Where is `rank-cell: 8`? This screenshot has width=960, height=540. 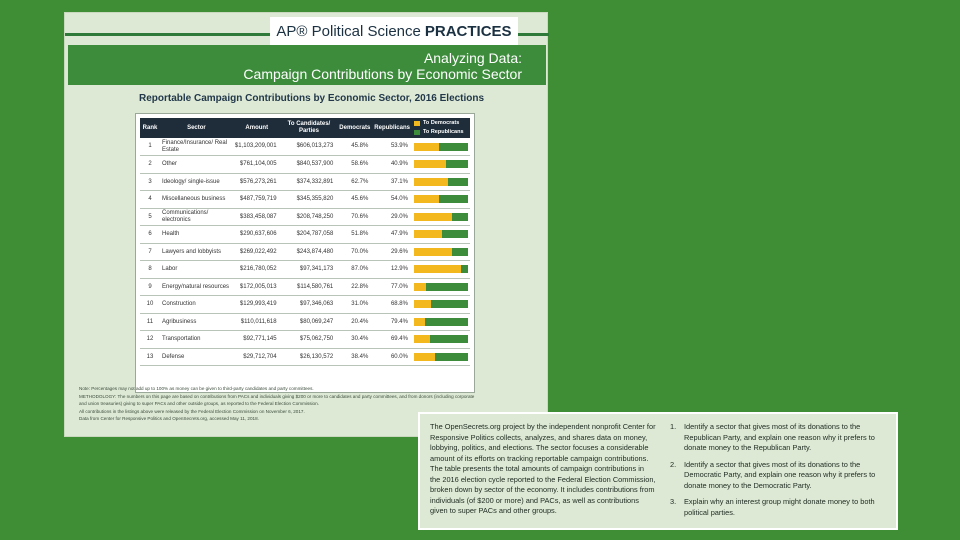 rank-cell: 8 is located at coordinates (150, 269).